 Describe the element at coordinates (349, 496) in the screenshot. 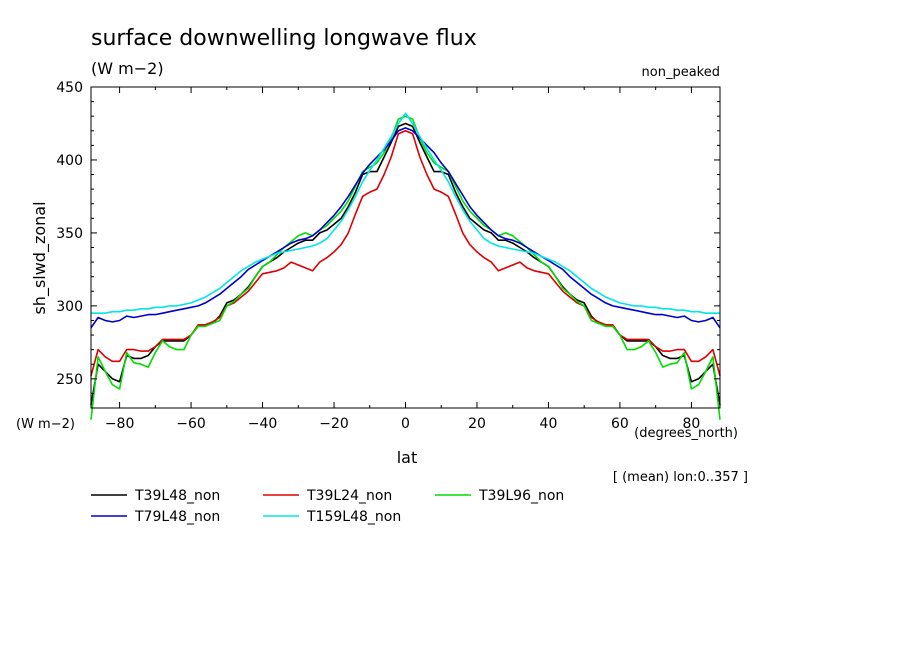

I see `legend-label: T39L24_non` at that location.